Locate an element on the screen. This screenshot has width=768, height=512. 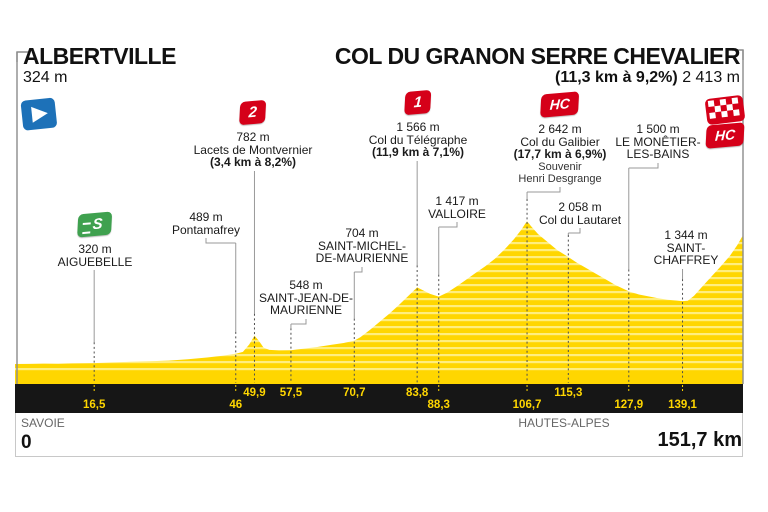
start-elevation: 324 m is located at coordinates (45, 77).